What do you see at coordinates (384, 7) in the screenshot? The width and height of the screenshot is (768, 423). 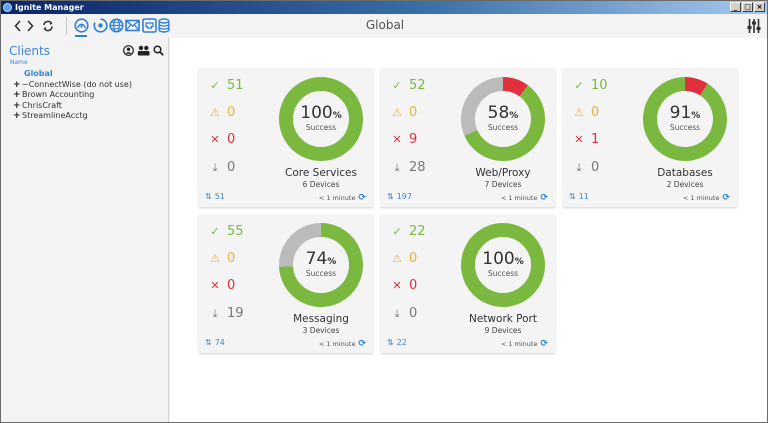 I see `title-bar: Ignite Manager _ □ ×` at bounding box center [384, 7].